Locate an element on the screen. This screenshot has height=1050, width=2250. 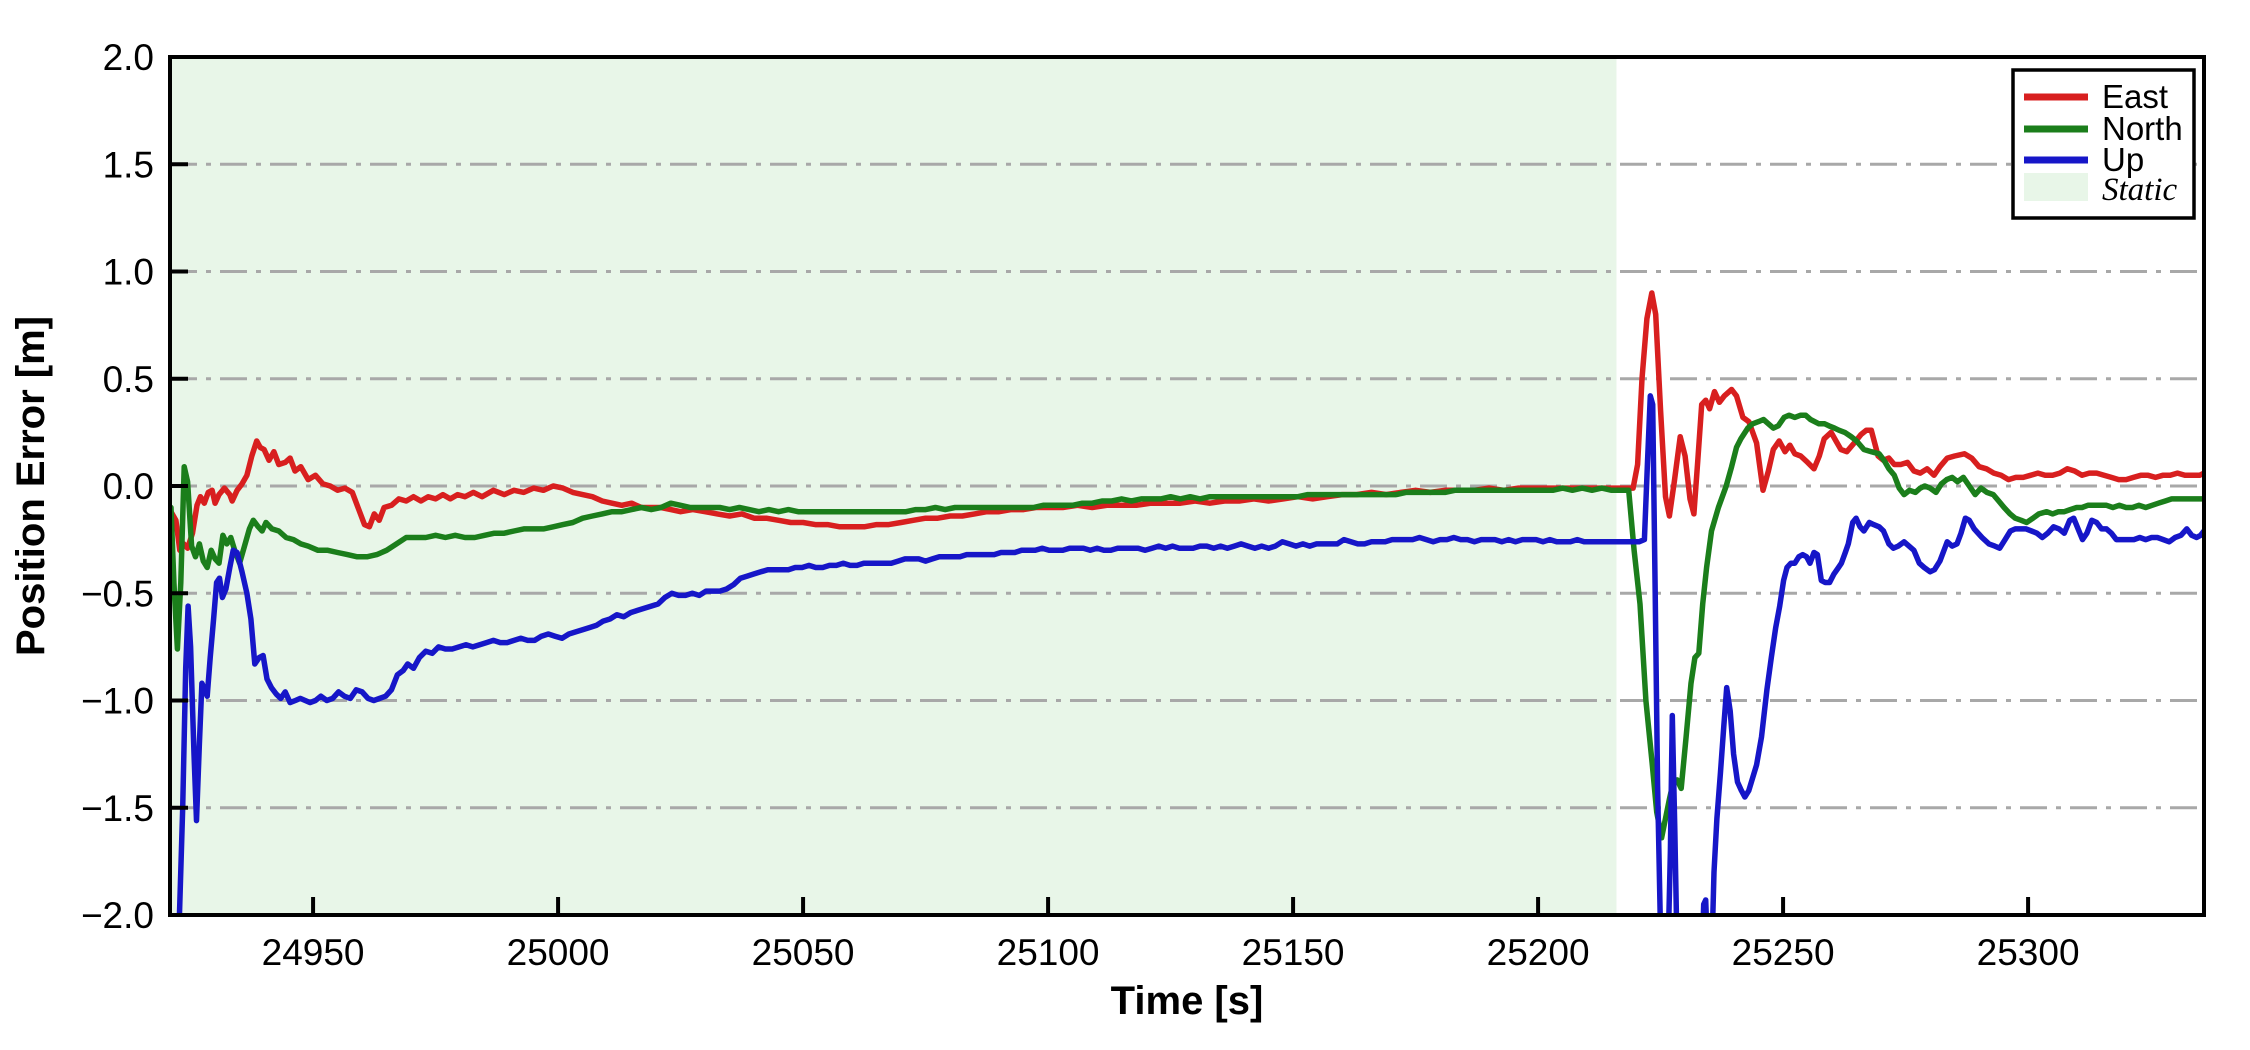
y-tick-label: −1.5 is located at coordinates (117, 808).